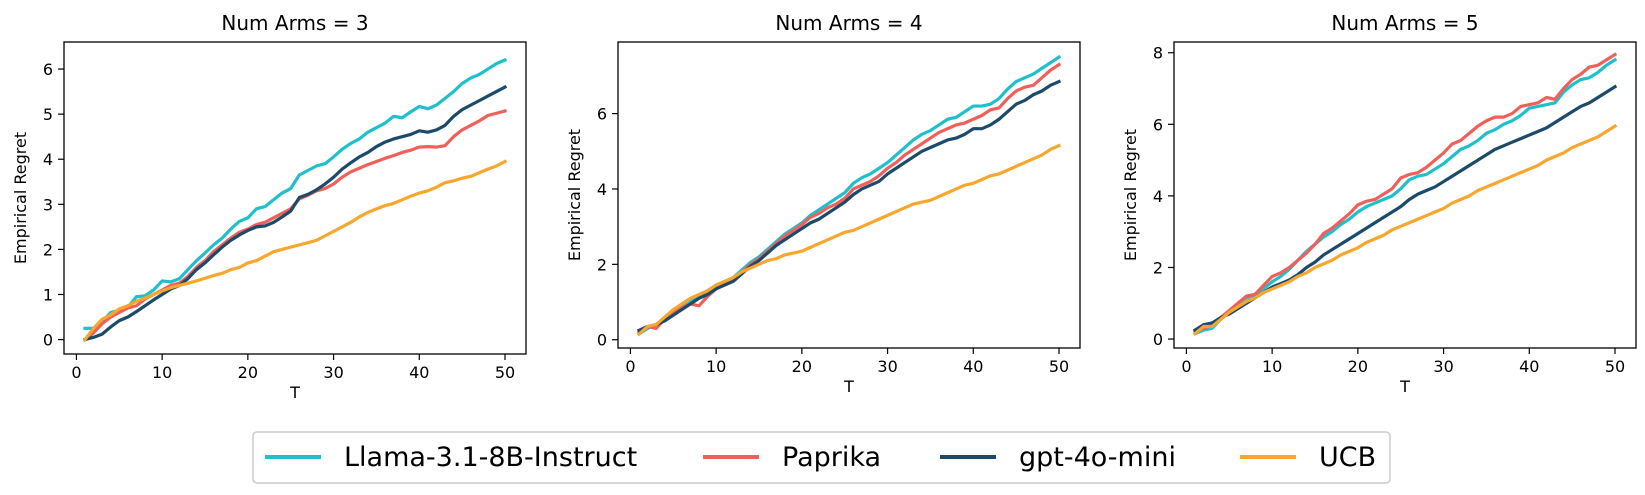  What do you see at coordinates (1308, 457) in the screenshot?
I see `legend-item-ucb: UCB` at bounding box center [1308, 457].